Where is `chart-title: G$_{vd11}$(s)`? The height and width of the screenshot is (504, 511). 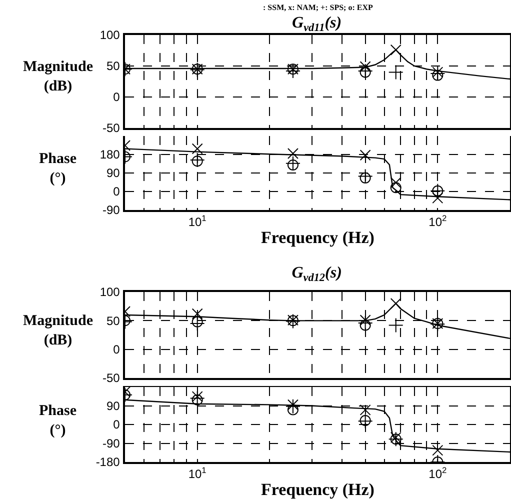
chart-title: G$_{vd11}$(s) is located at coordinates (317, 24).